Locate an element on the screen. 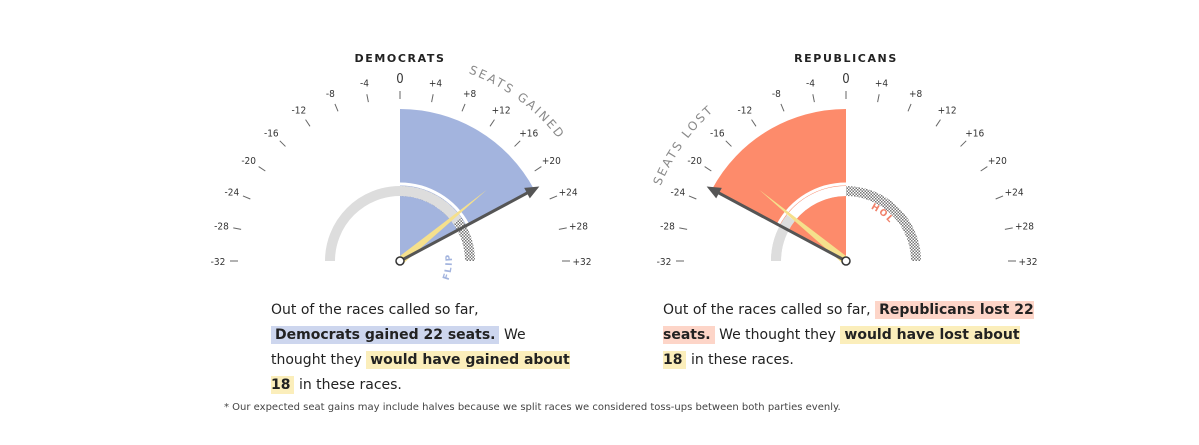 The width and height of the screenshot is (1199, 445). rep-summary-post: in these races. is located at coordinates (742, 360).